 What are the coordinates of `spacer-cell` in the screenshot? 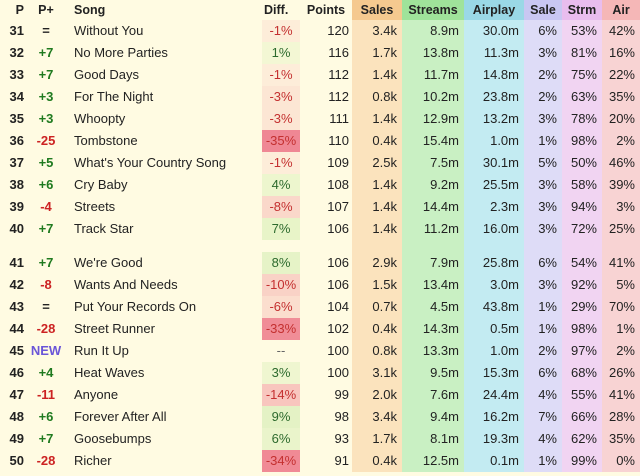 It's located at (46, 246).